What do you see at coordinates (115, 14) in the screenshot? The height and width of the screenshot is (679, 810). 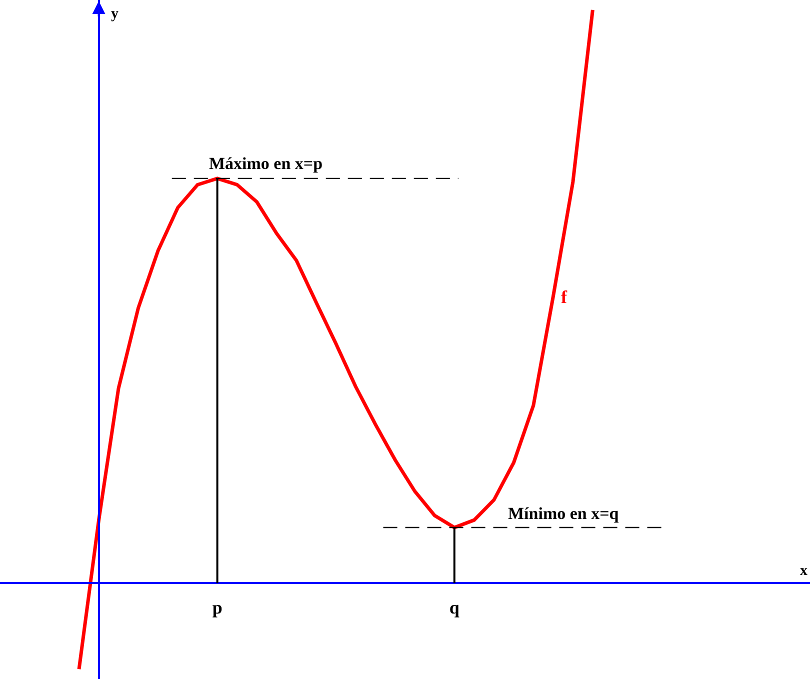 I see `y-axis-title: y` at bounding box center [115, 14].